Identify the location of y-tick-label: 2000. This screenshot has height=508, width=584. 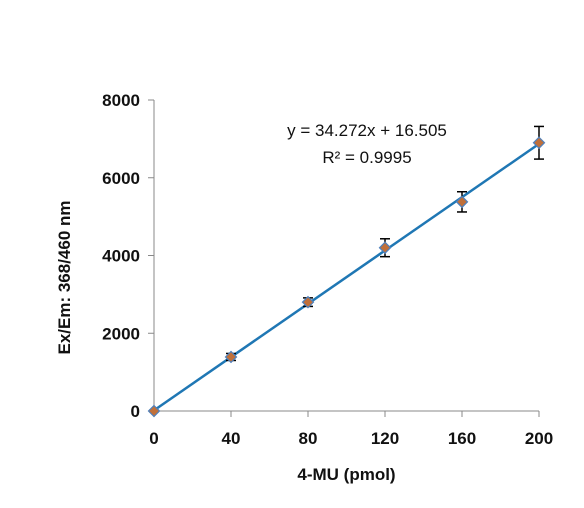
(121, 333).